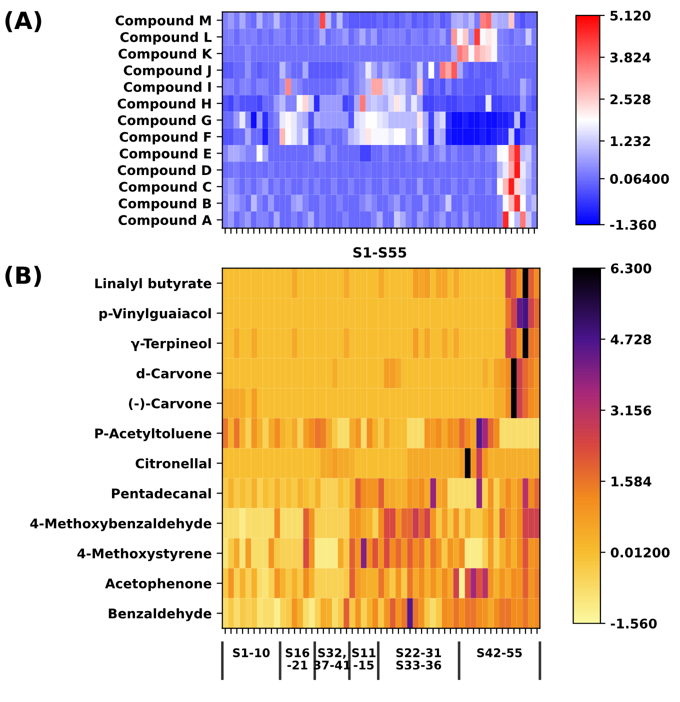 The width and height of the screenshot is (680, 702). Describe the element at coordinates (153, 435) in the screenshot. I see `y-tick-label: P-Acetyltoluene` at that location.